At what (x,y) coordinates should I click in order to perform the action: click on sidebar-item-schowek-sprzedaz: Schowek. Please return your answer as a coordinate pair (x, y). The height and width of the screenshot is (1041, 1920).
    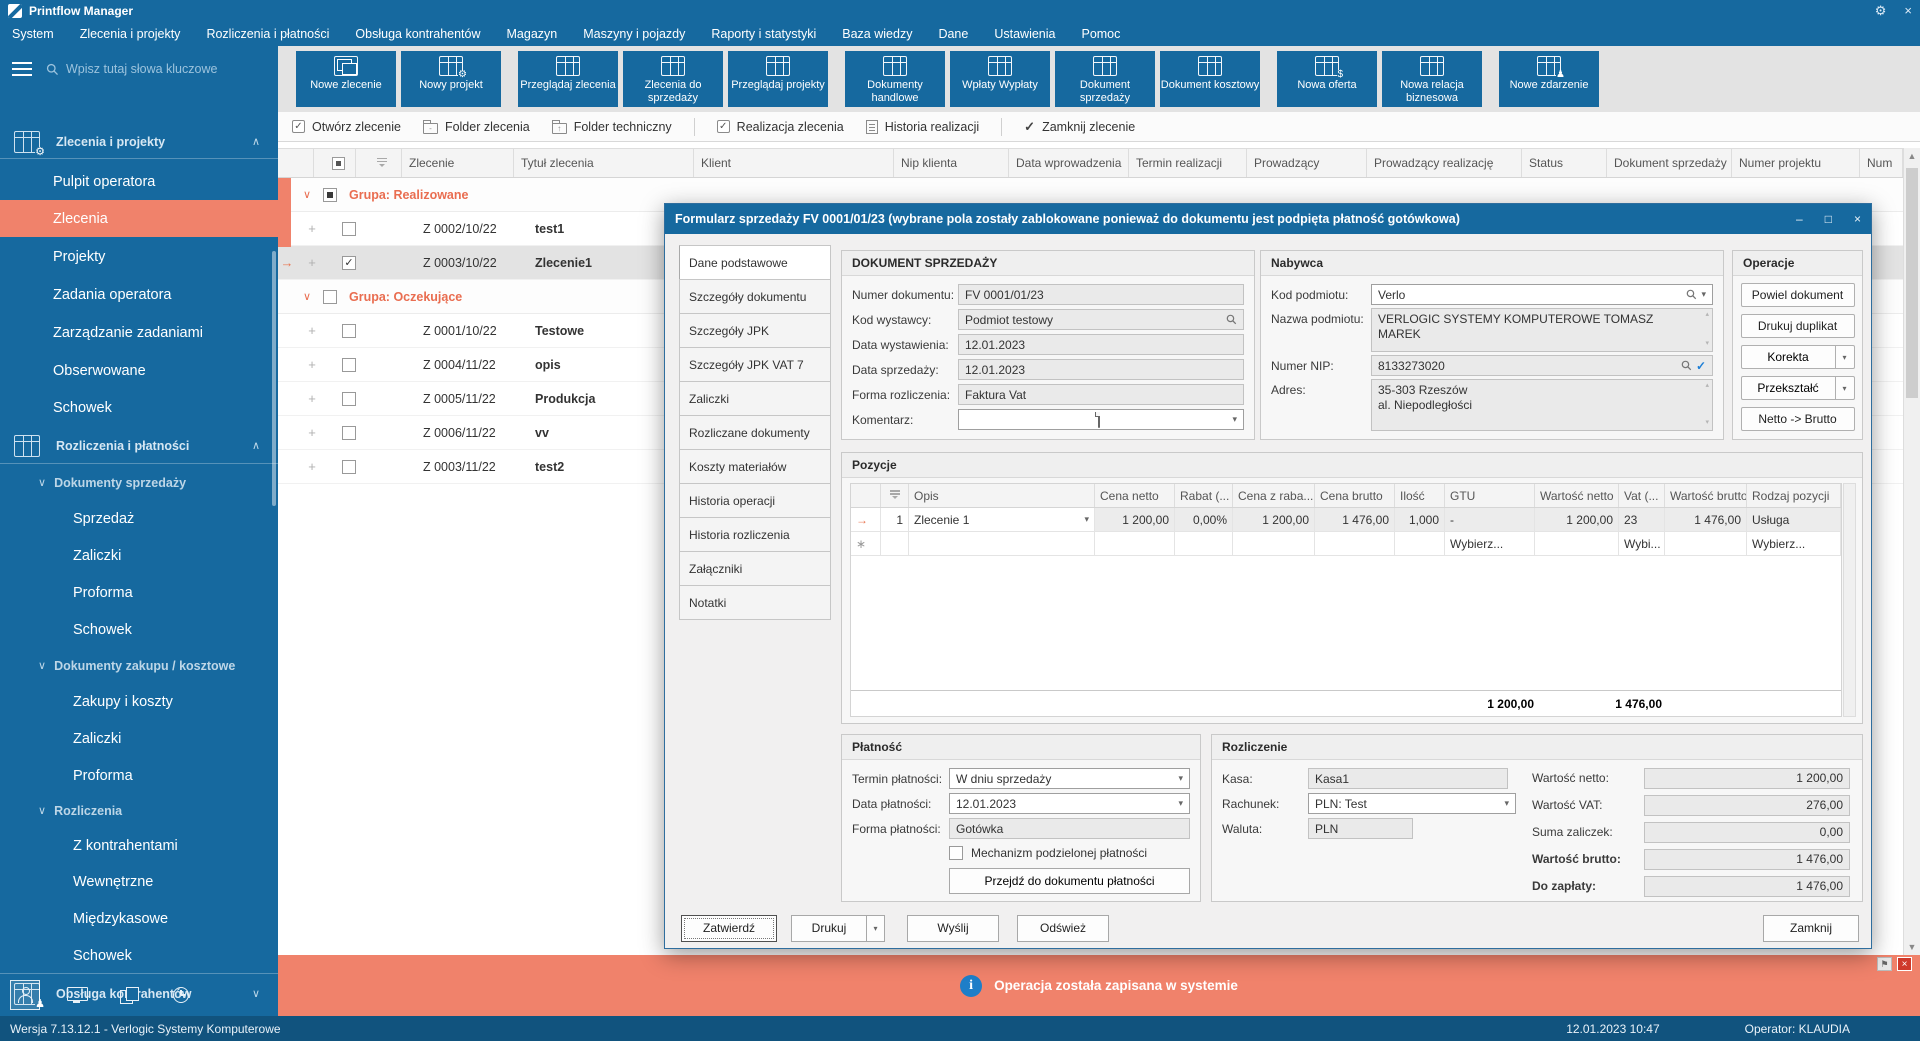
    Looking at the image, I should click on (102, 629).